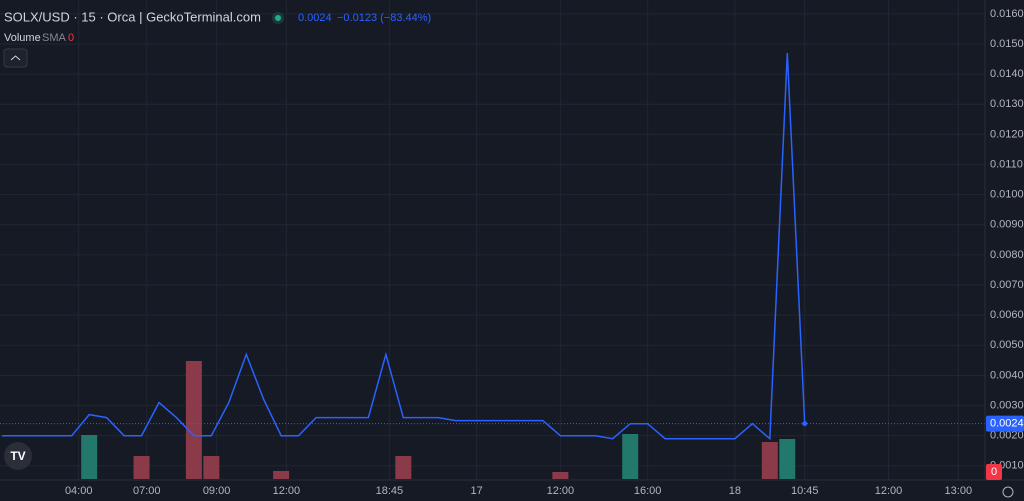 The width and height of the screenshot is (1024, 501). I want to click on y-tick-label: 0.0020, so click(1007, 436).